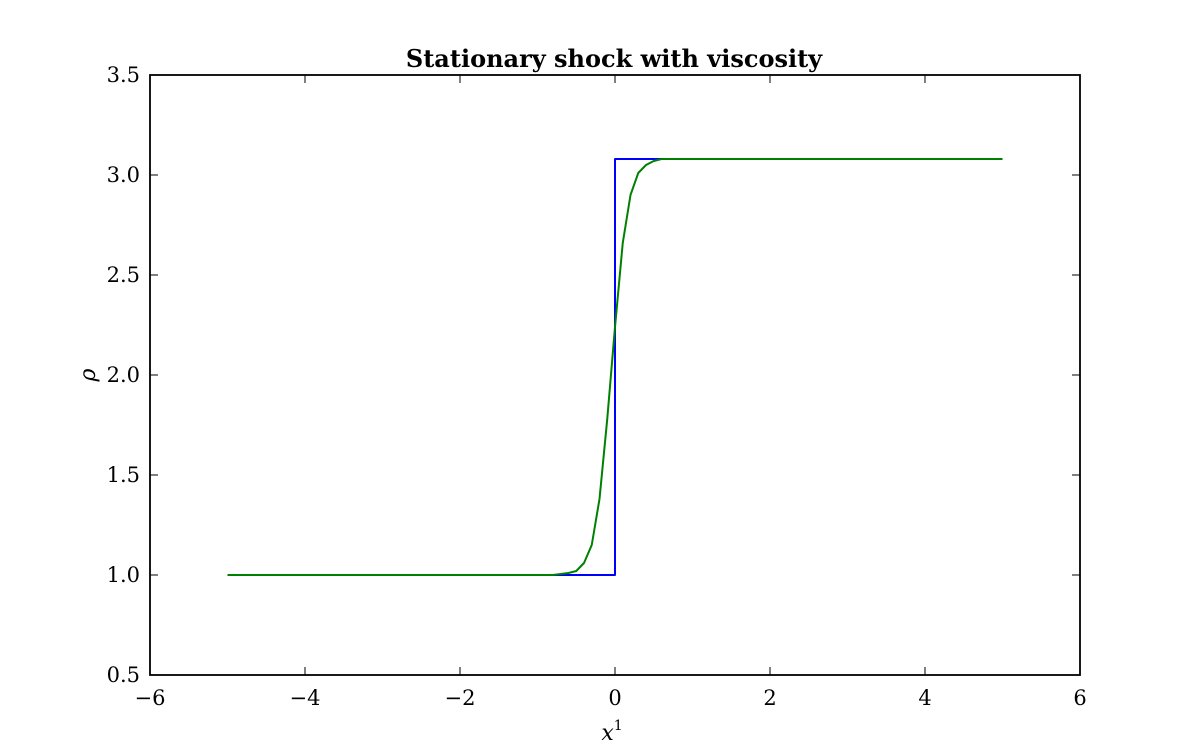 The height and width of the screenshot is (750, 1200). Describe the element at coordinates (607, 733) in the screenshot. I see `x-axis-label-main: x` at that location.